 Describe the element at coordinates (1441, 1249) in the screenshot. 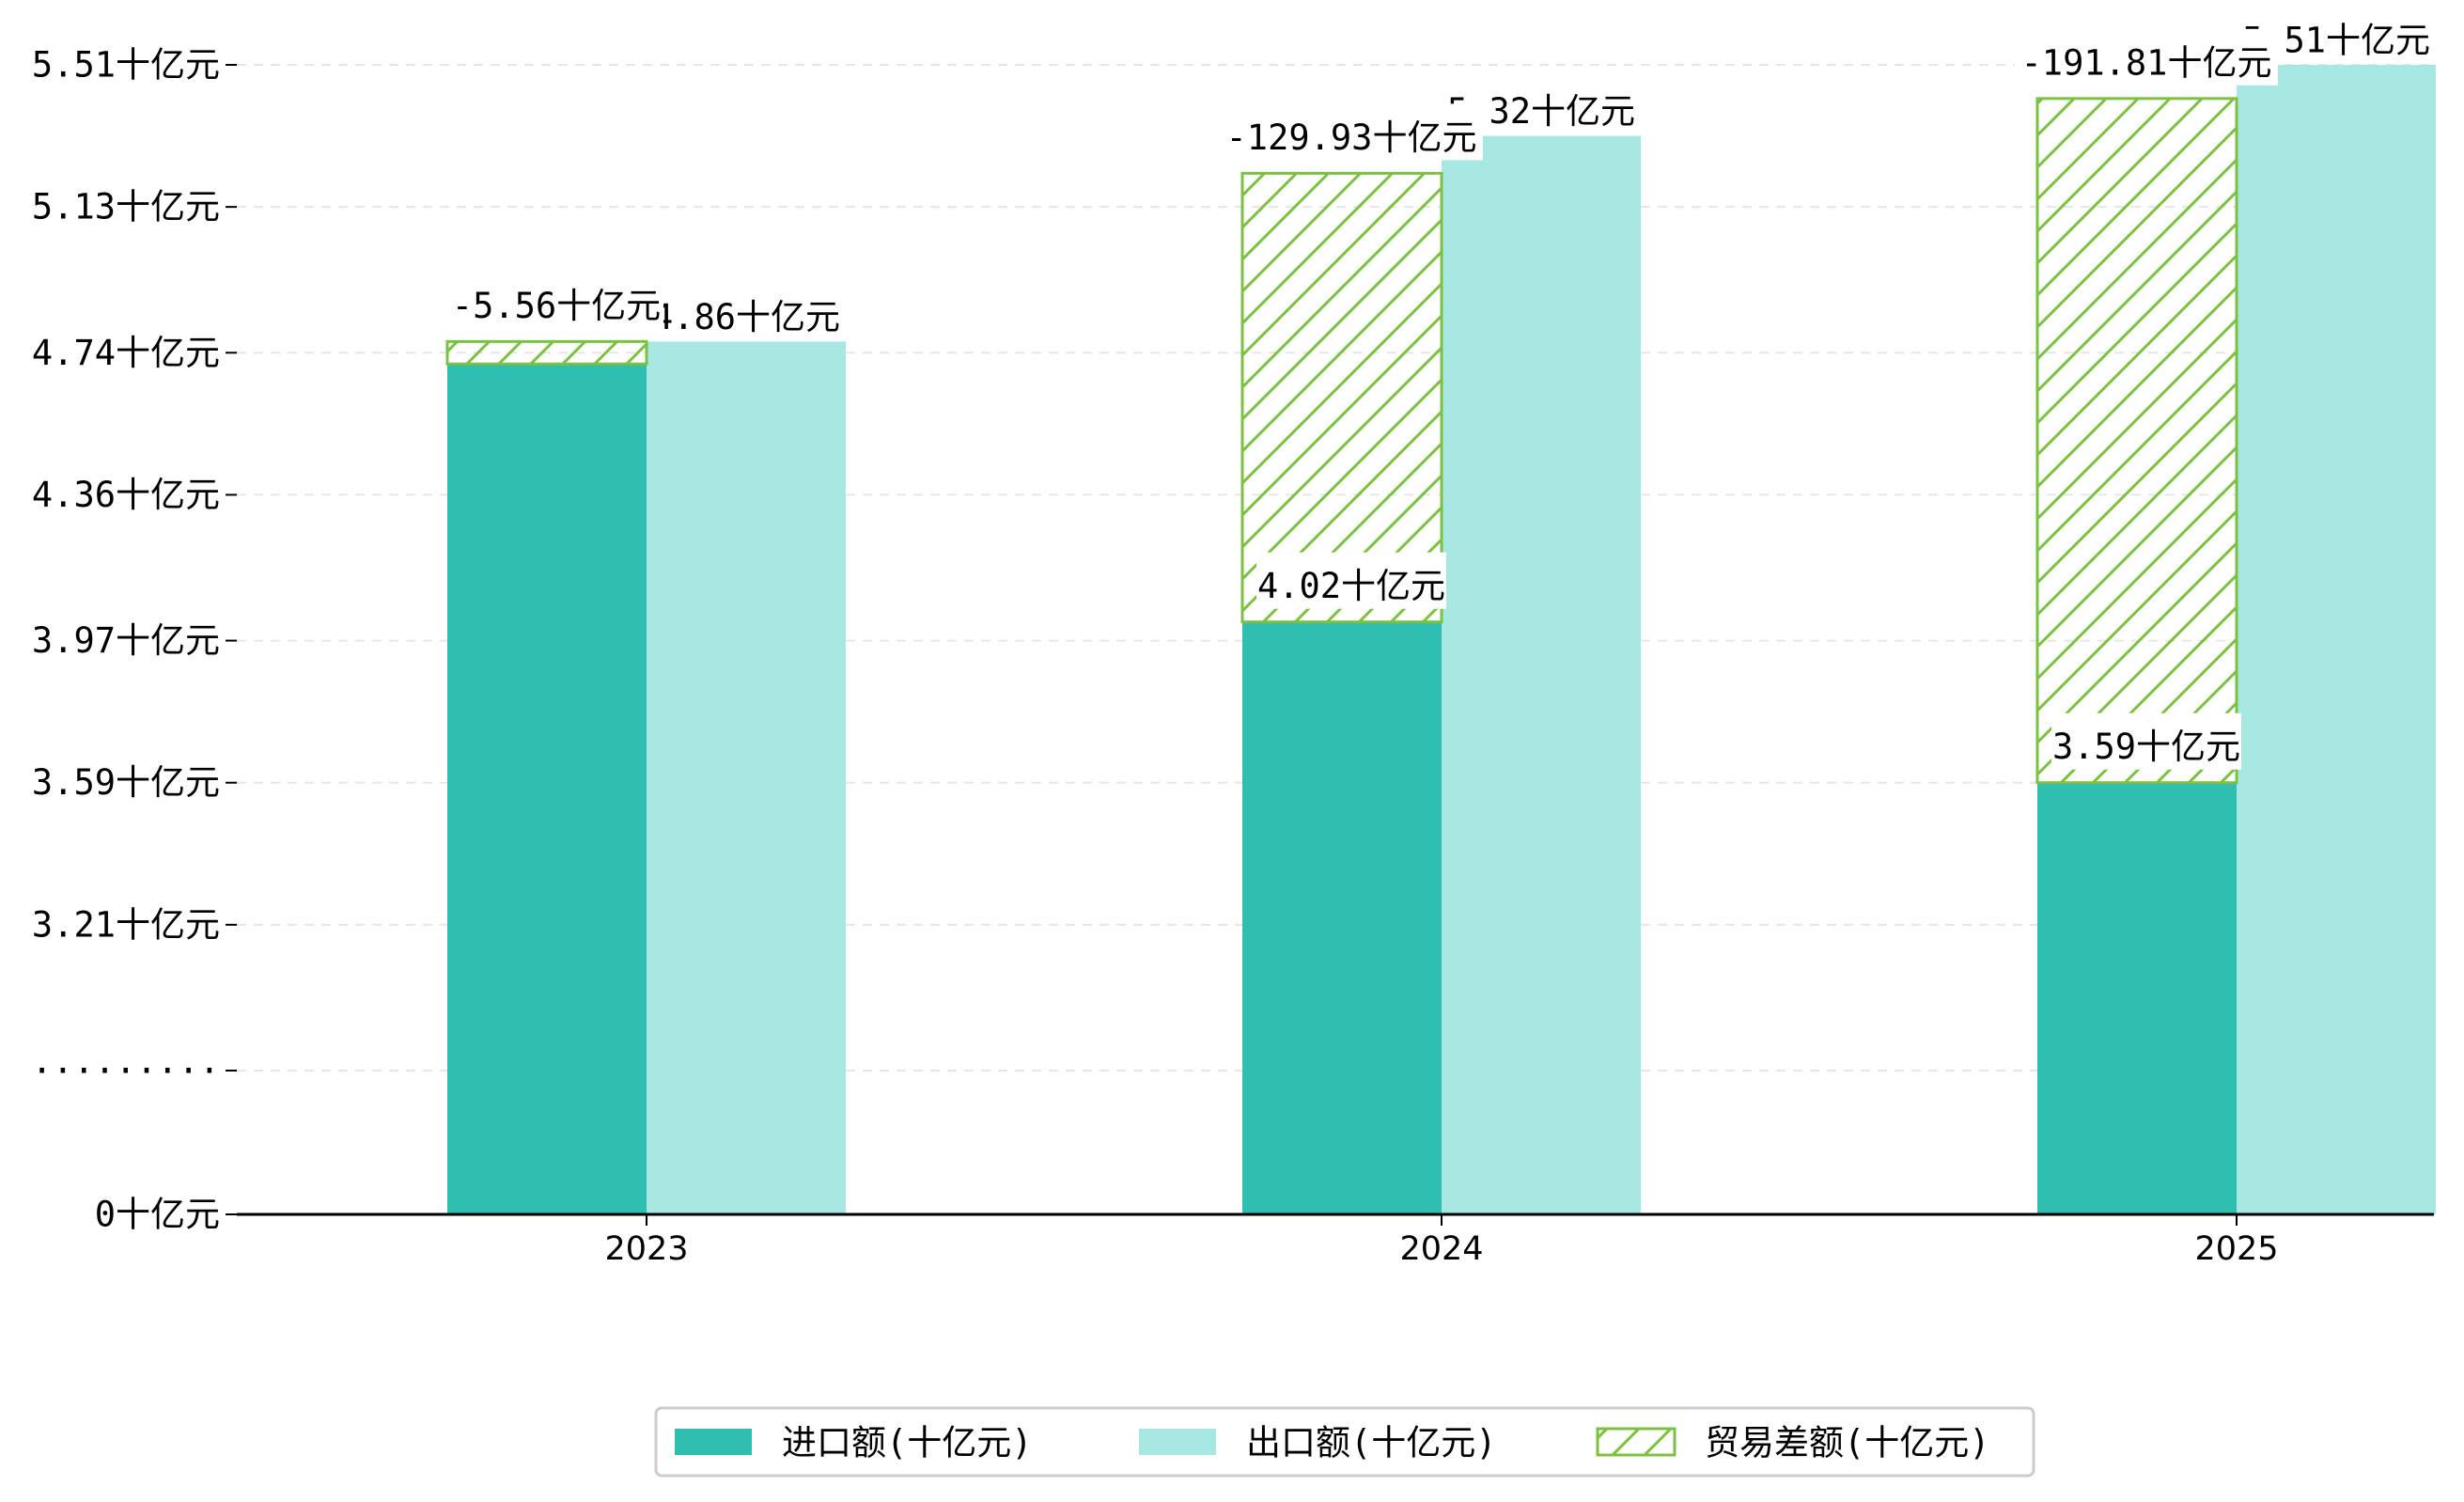

I see `x-tick-label: 2024` at that location.